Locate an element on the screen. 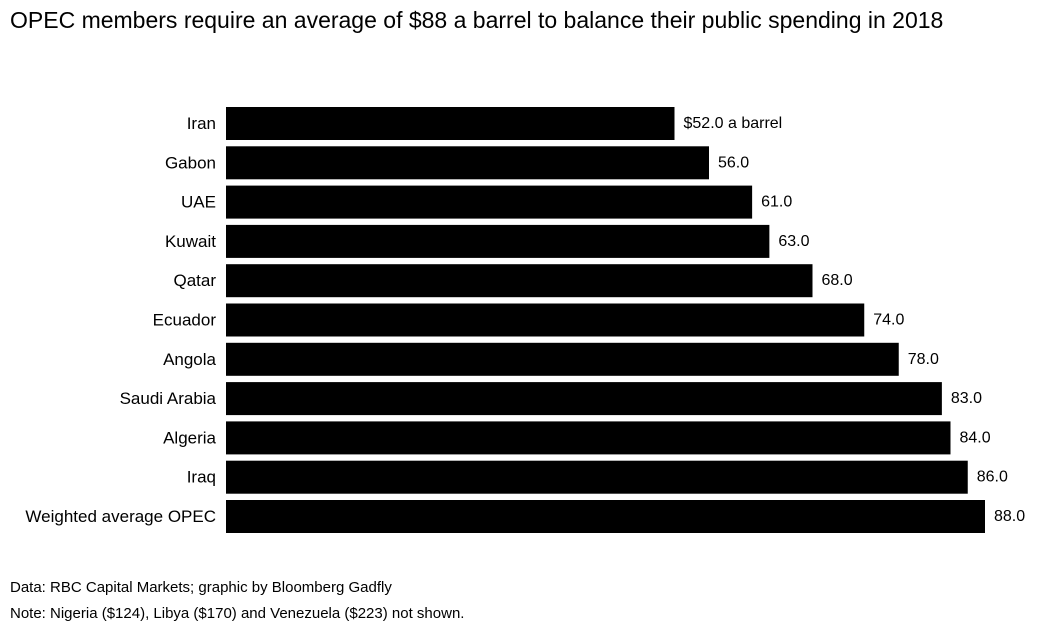 The width and height of the screenshot is (1059, 626). bar-ecuador is located at coordinates (545, 320).